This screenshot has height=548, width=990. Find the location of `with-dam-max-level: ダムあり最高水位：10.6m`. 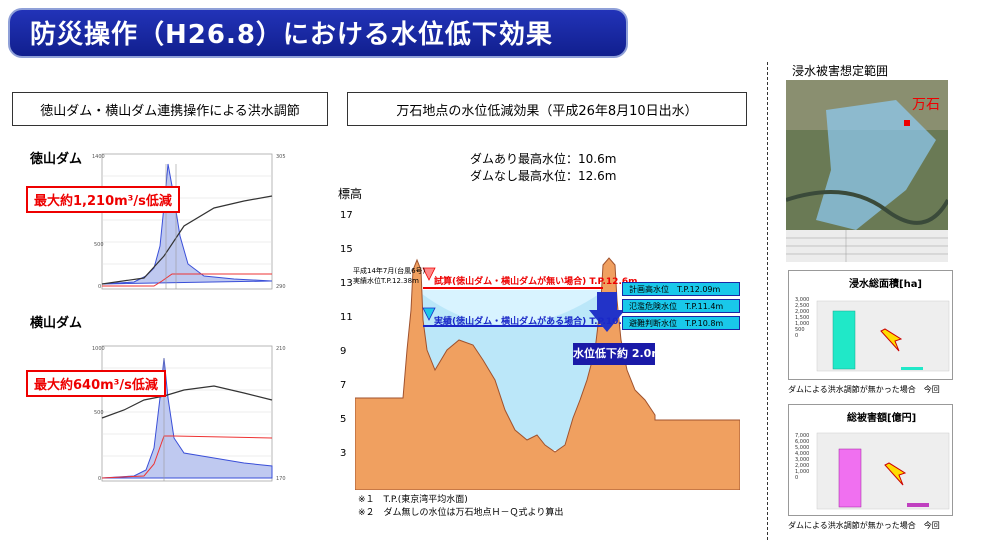

with-dam-max-level: ダムあり最高水位：10.6m is located at coordinates (543, 159).